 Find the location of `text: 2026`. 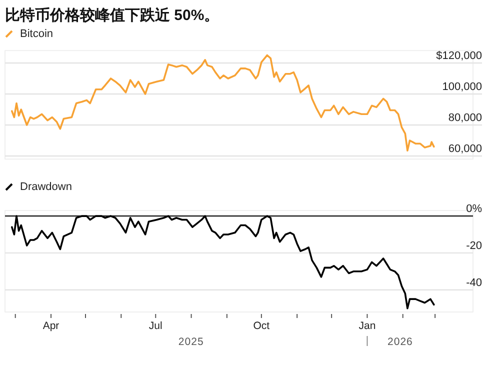

text: 2026 is located at coordinates (400, 342).